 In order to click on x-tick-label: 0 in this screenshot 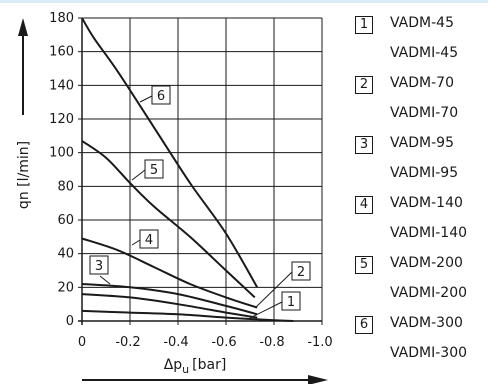, I will do `click(82, 342)`.